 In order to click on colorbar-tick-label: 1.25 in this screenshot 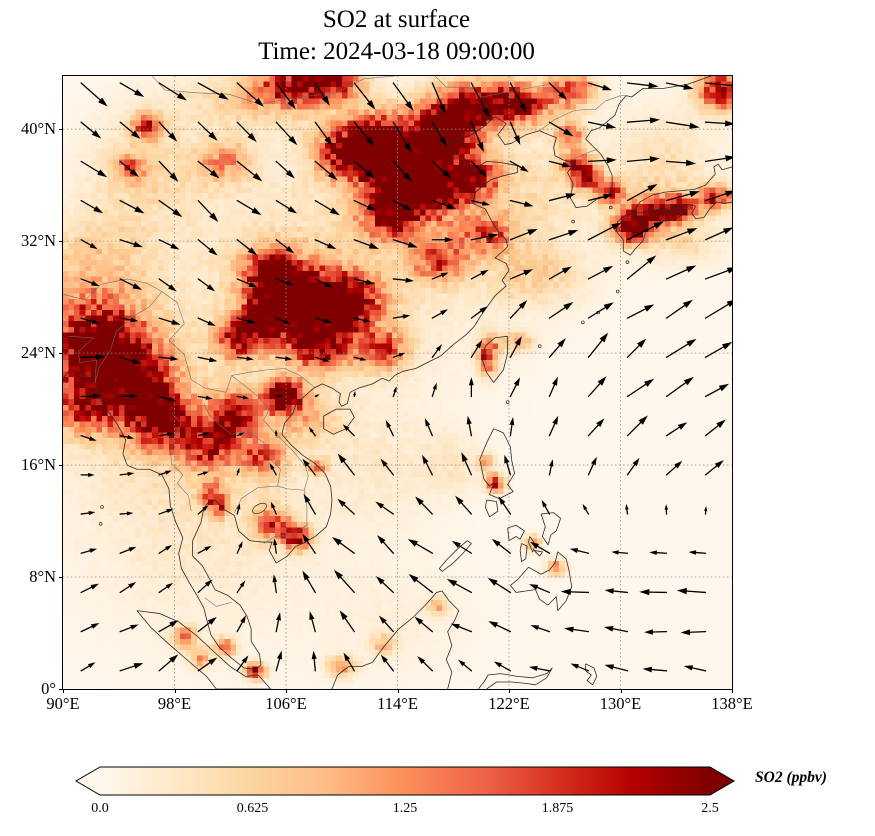, I will do `click(405, 808)`.